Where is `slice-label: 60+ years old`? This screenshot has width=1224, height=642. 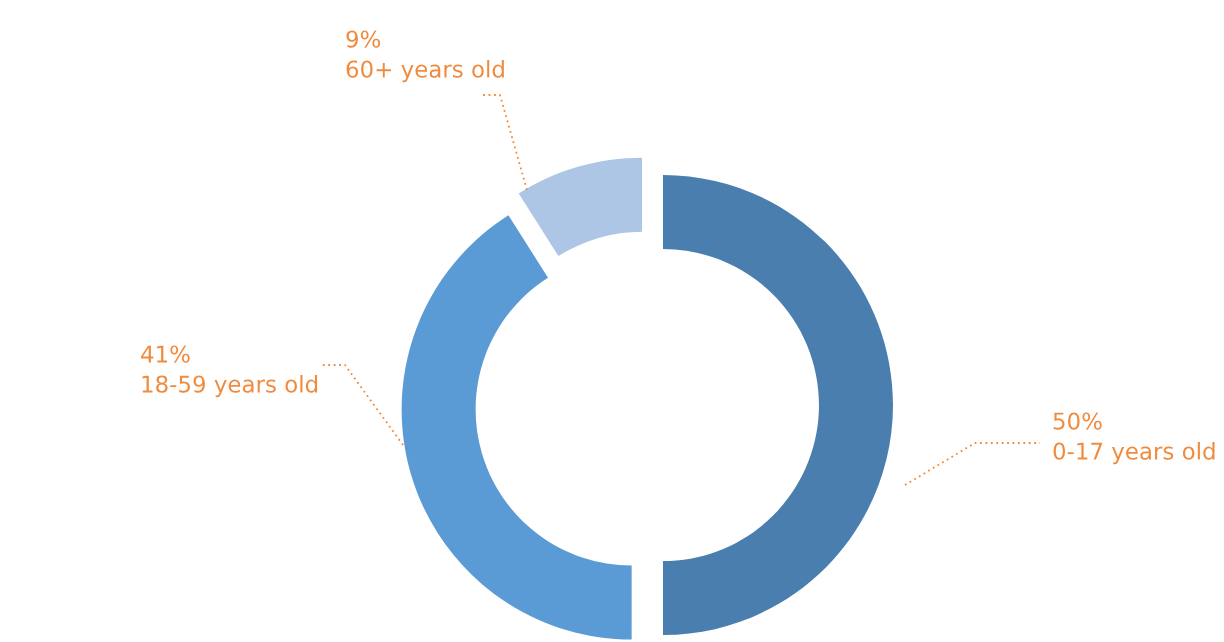
slice-label: 60+ years old is located at coordinates (425, 71).